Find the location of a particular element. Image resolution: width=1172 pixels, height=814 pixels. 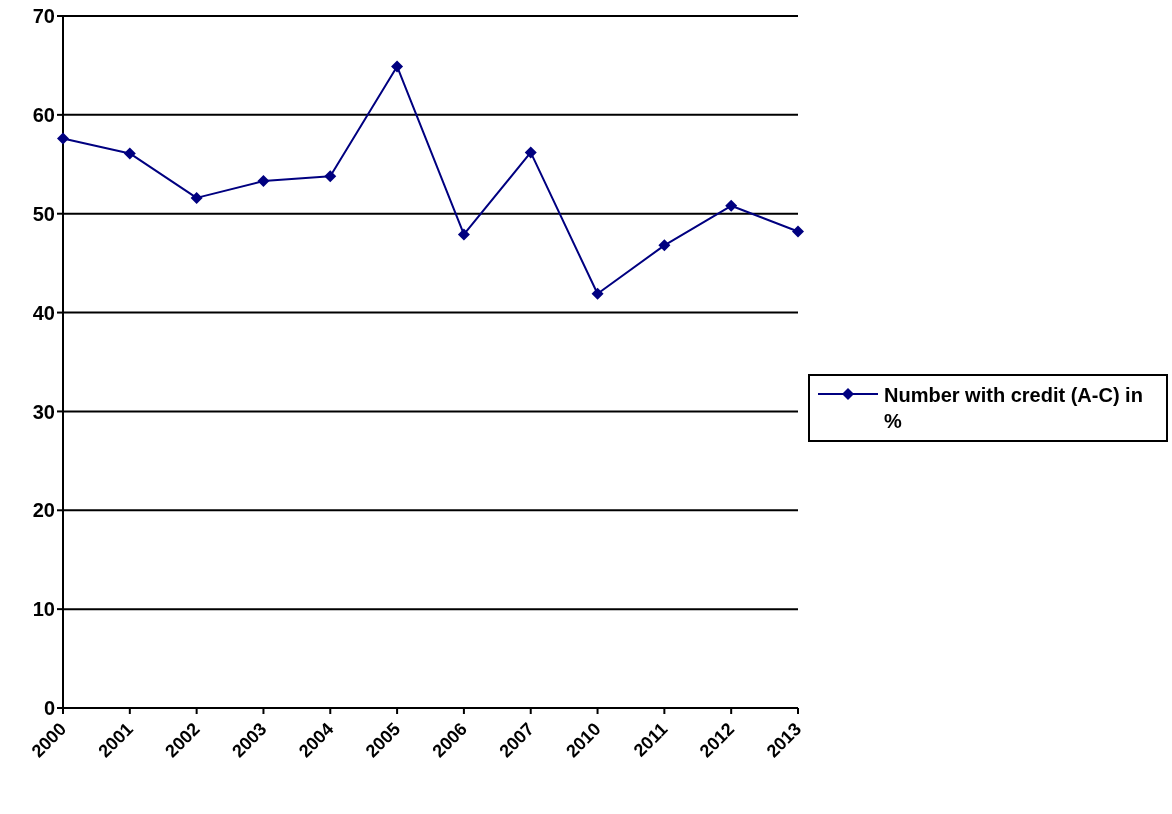

y-tick-label: 70 is located at coordinates (43, 16).